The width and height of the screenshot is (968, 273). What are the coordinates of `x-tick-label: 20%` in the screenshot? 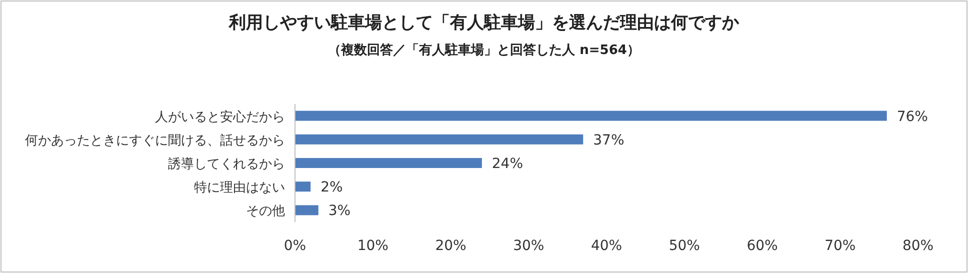 It's located at (450, 246).